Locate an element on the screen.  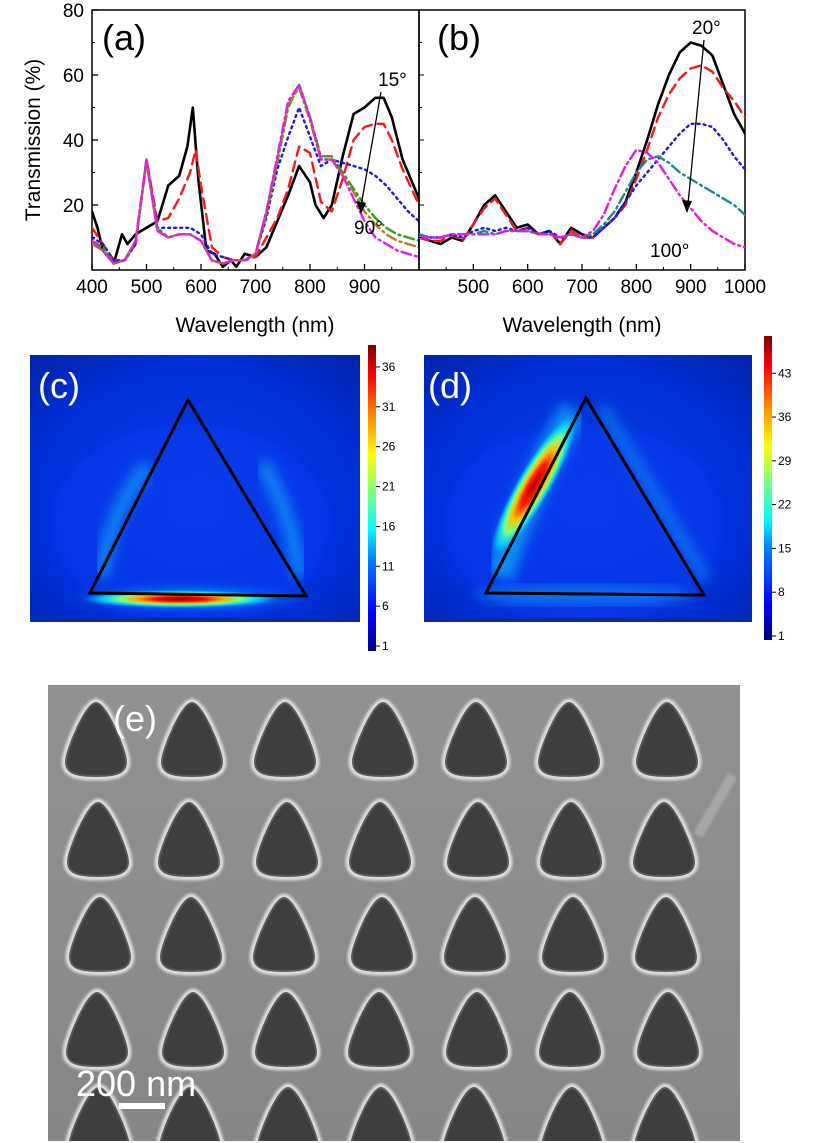
panel-d: (d) 43 36 29 22 15 8 1 is located at coordinates (608, 489).